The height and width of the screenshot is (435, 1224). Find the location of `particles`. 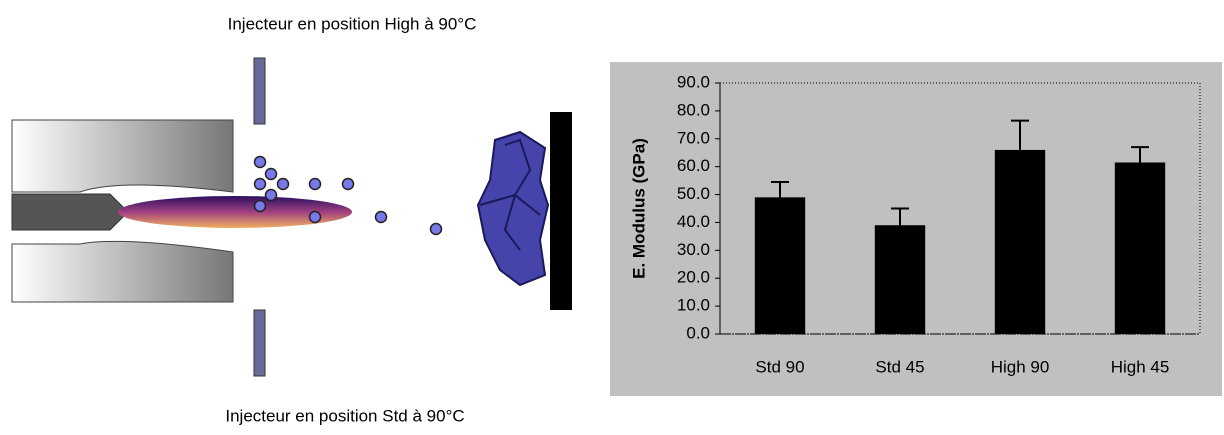

particles is located at coordinates (348, 195).